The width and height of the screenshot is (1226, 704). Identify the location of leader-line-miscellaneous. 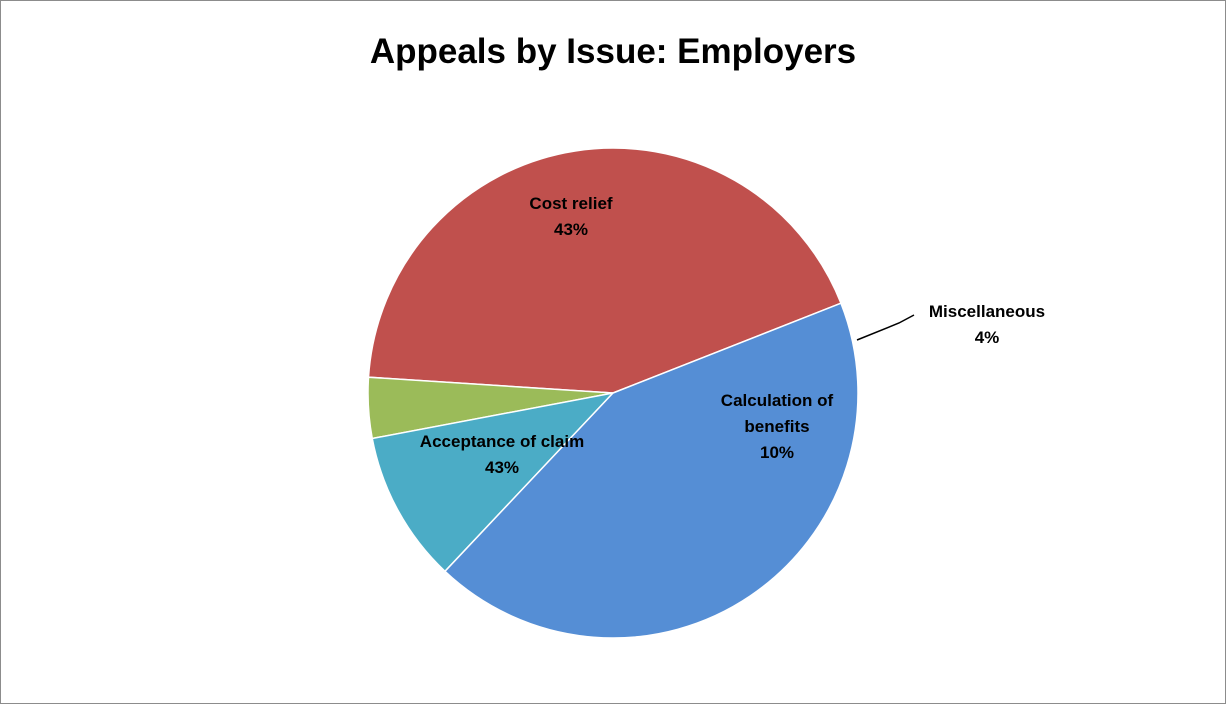
(885, 327).